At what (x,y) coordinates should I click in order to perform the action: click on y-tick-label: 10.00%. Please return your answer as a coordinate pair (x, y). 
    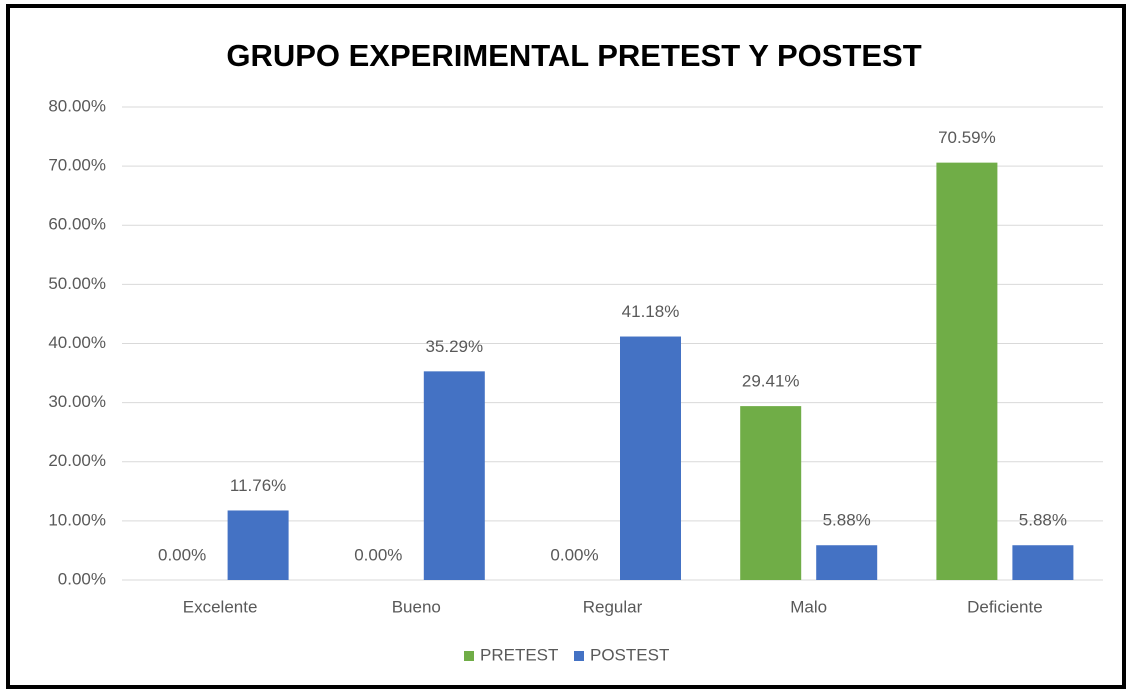
    Looking at the image, I should click on (77, 519).